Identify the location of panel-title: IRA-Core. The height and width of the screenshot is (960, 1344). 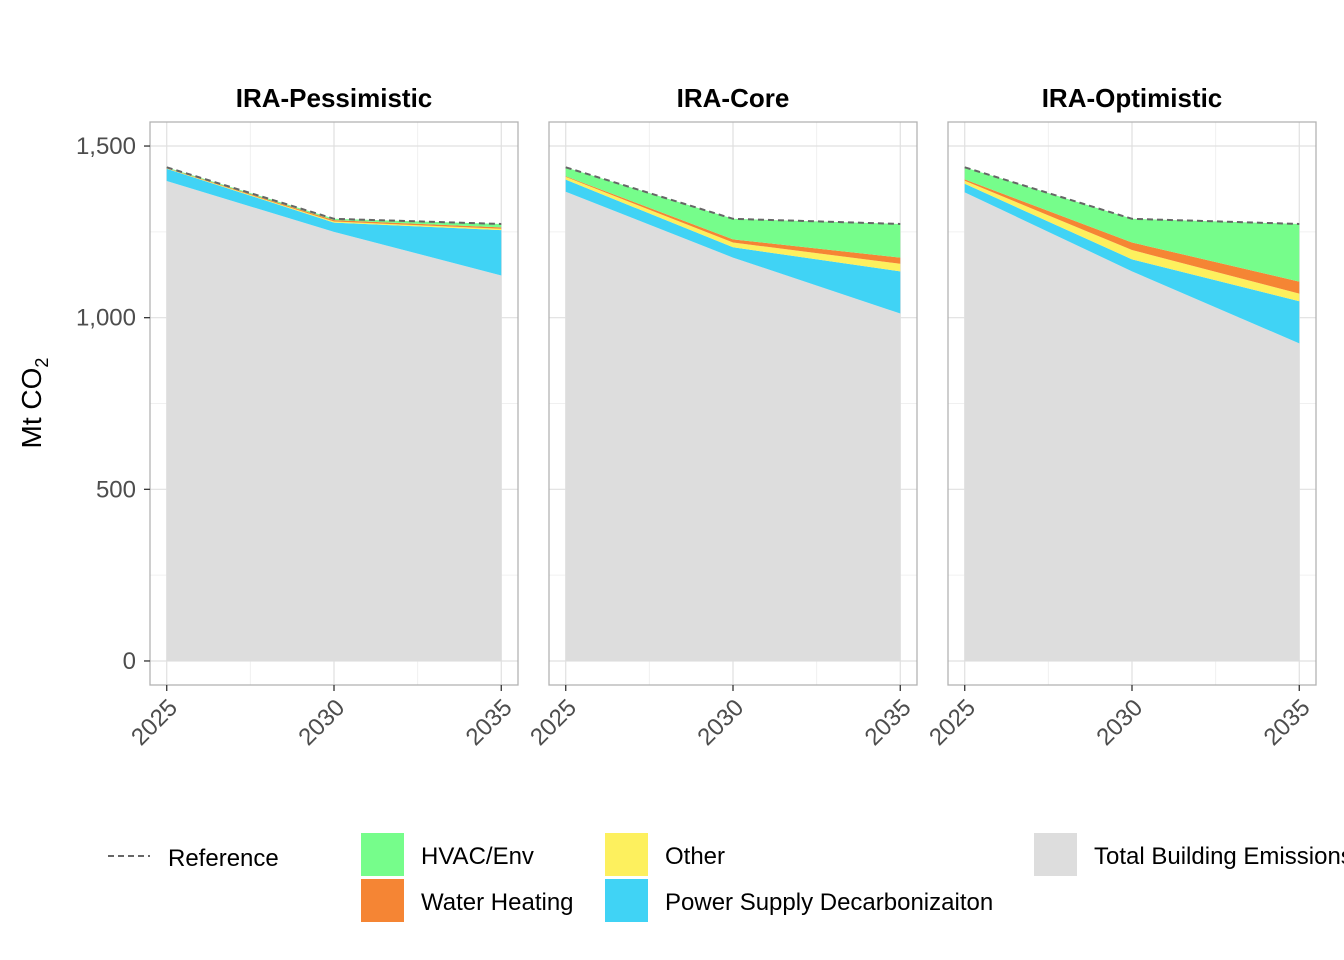
(733, 98).